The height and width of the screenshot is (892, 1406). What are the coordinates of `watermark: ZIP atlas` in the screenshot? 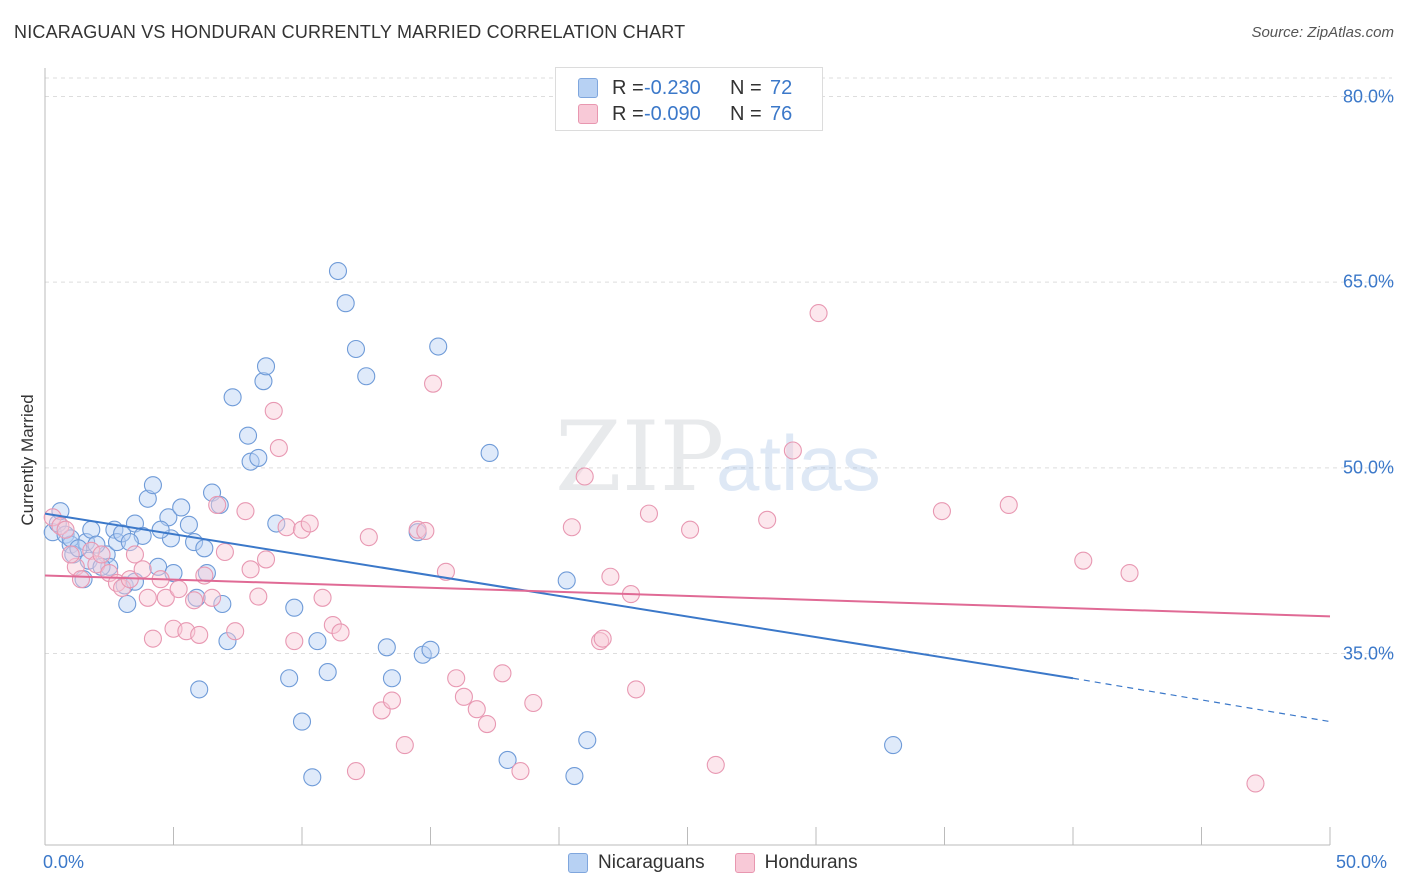 It's located at (718, 457).